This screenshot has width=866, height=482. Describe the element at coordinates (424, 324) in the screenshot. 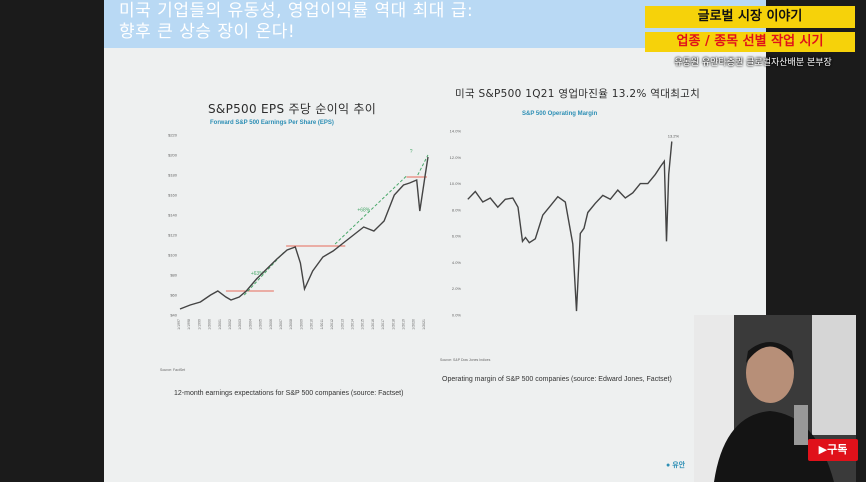

I see `eps-x-tick: 1/2021` at that location.